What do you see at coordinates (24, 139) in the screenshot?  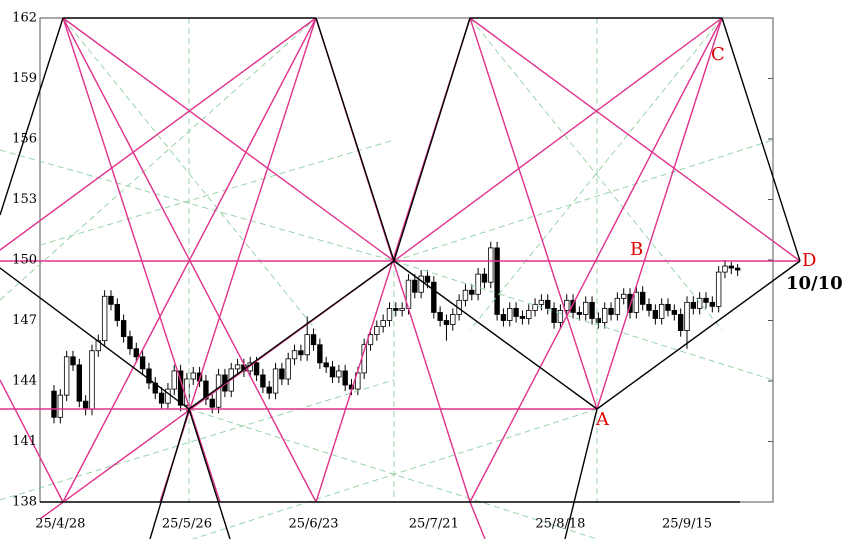 I see `y-tick-label: 156` at bounding box center [24, 139].